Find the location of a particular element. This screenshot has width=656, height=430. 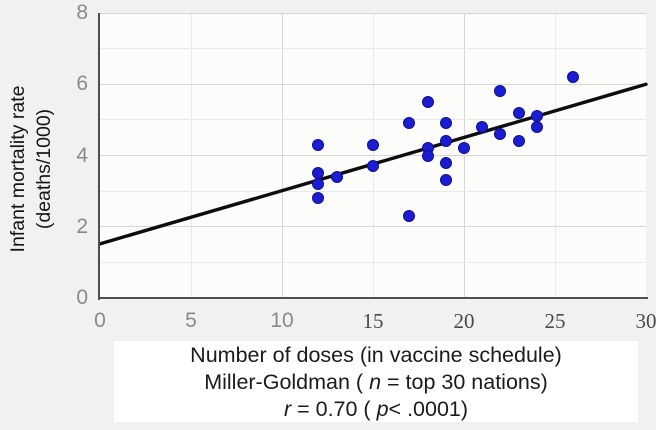

x-tick-label: 25 is located at coordinates (555, 321).